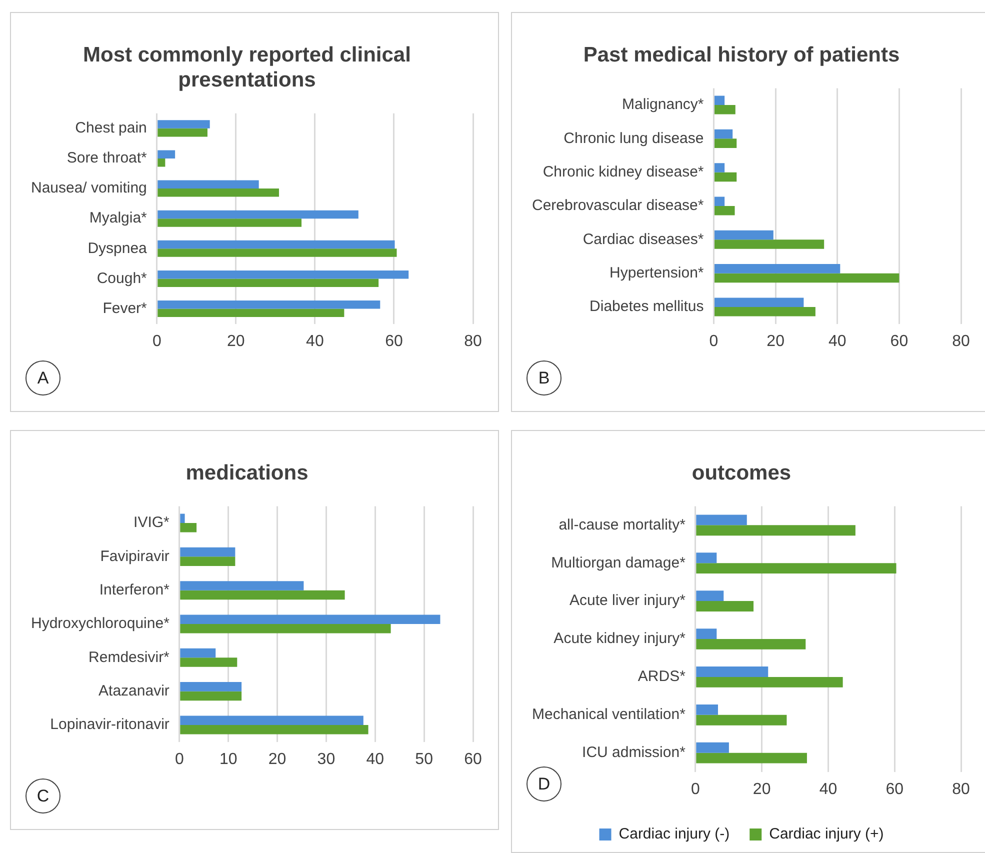 This screenshot has height=853, width=985. Describe the element at coordinates (618, 205) in the screenshot. I see `y-tick-label: Cerebrovascular disease*` at that location.